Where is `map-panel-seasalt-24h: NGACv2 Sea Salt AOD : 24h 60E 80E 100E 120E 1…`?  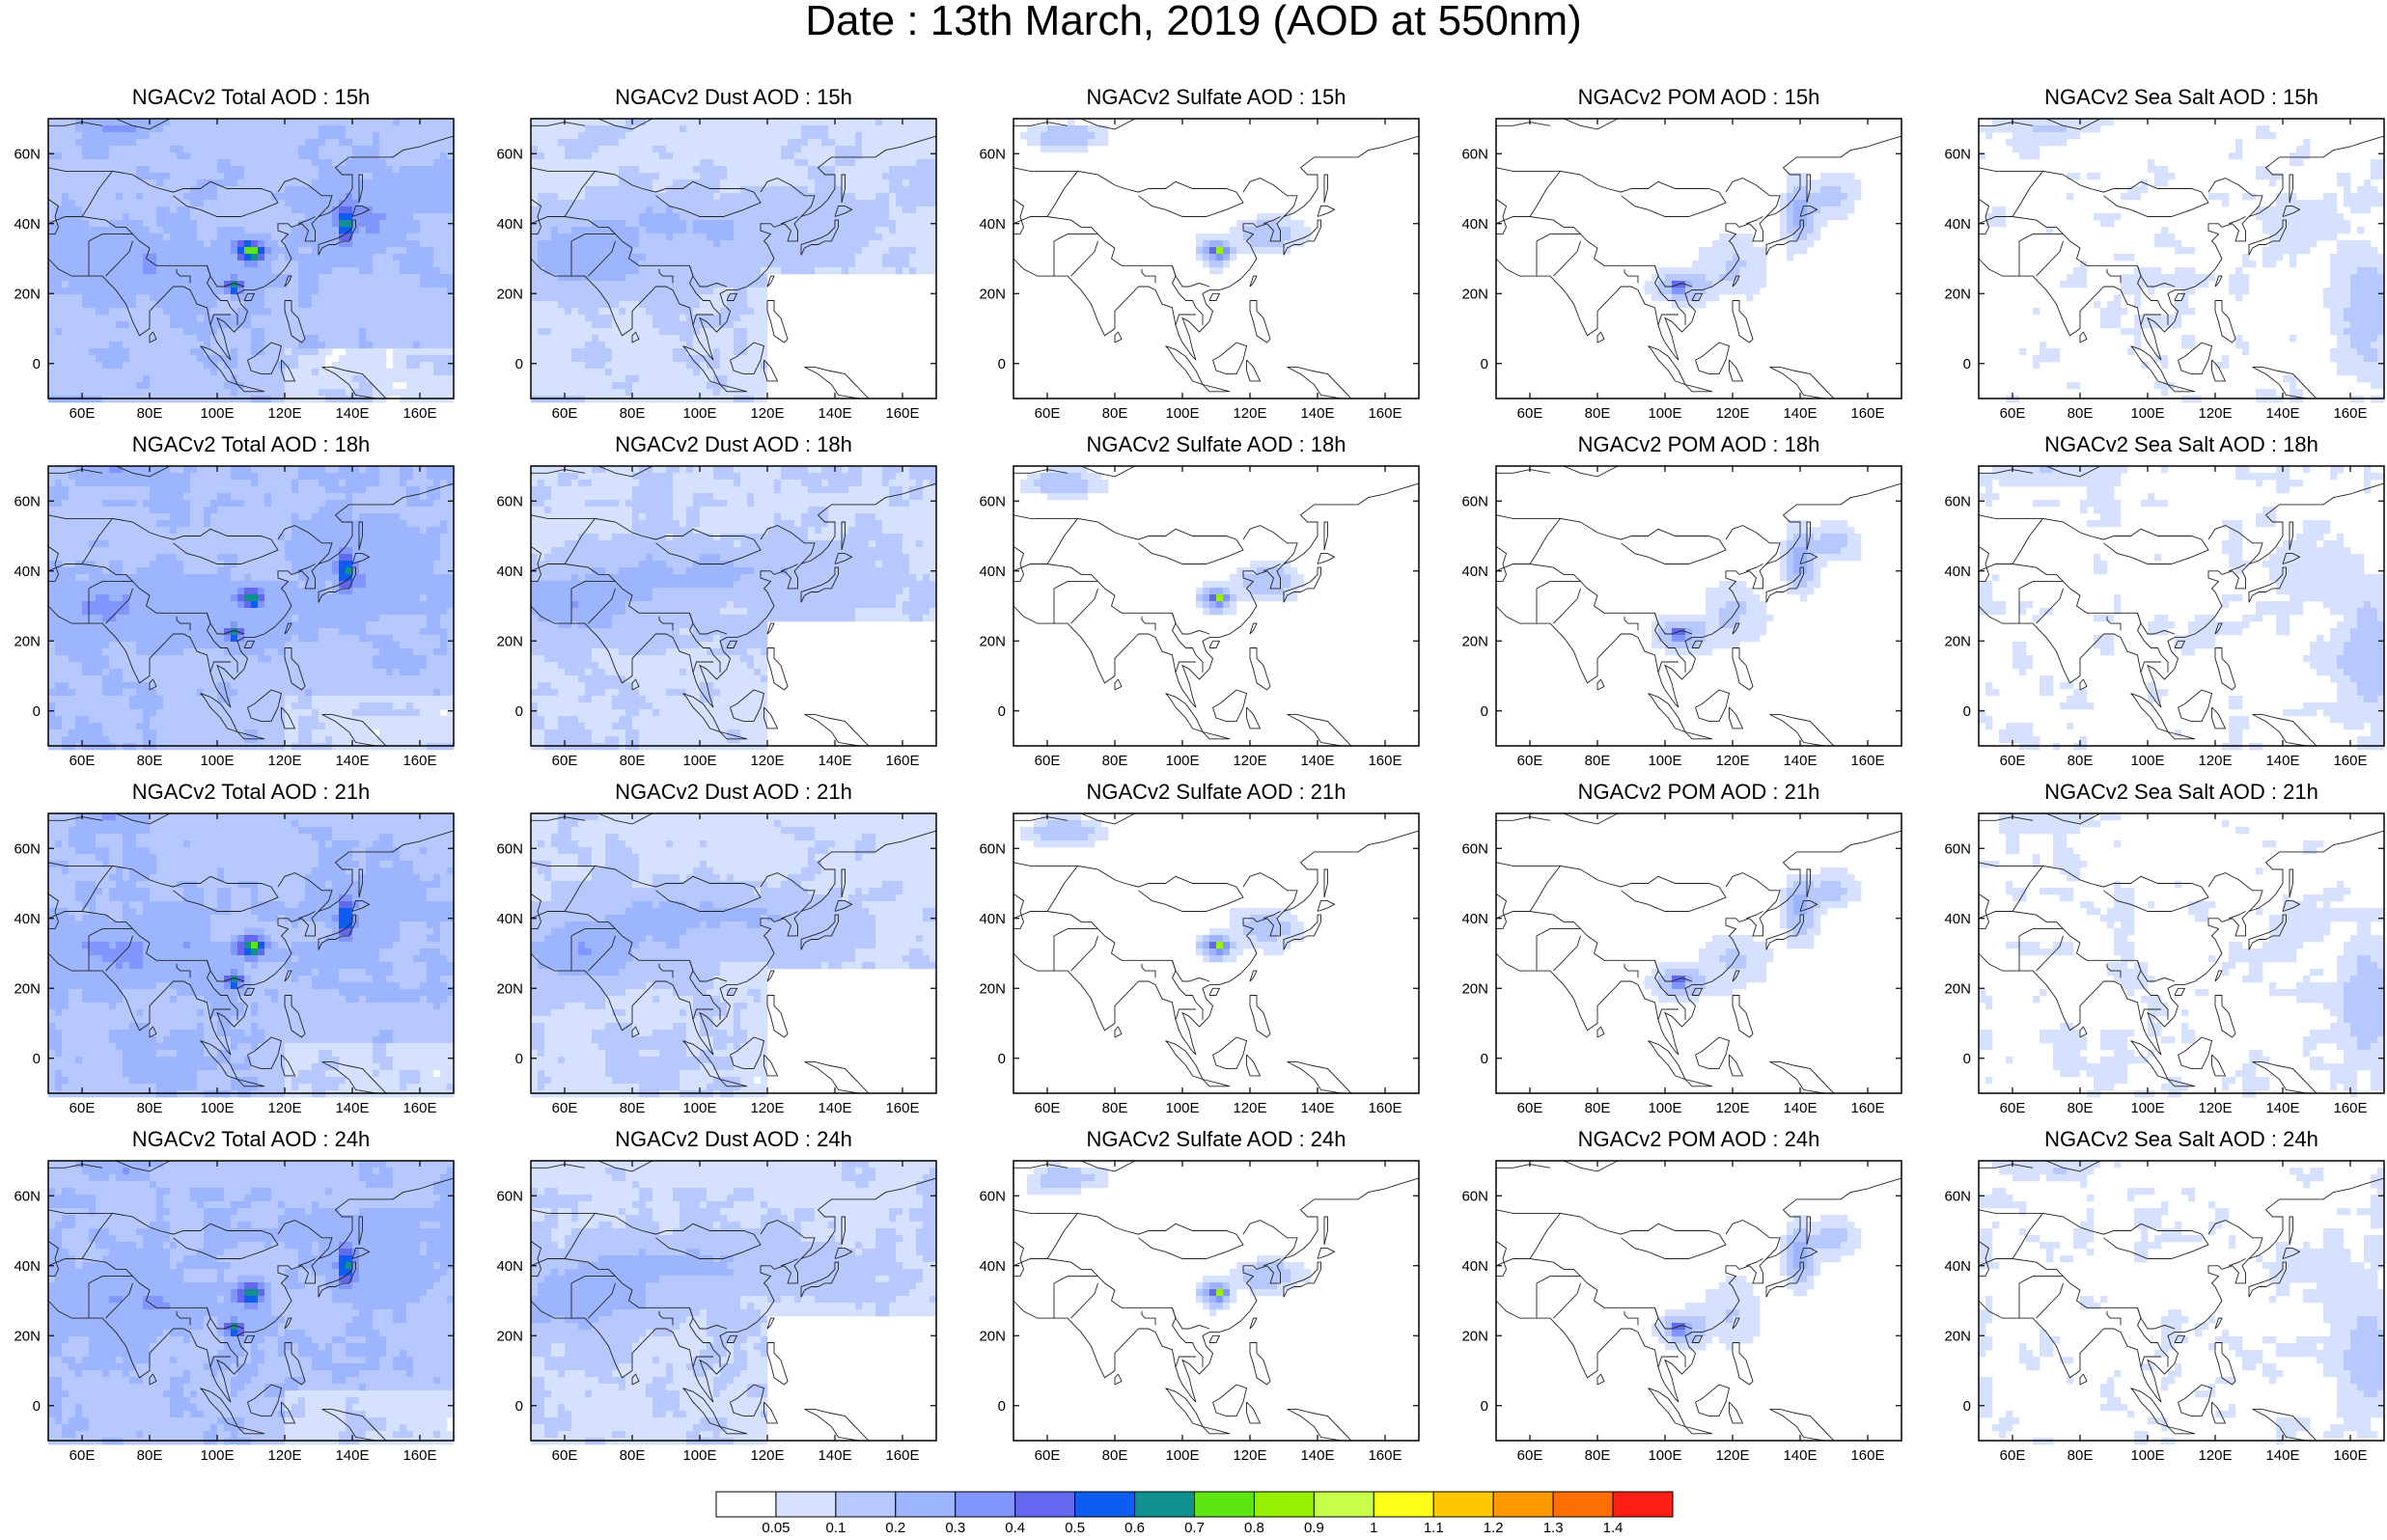 map-panel-seasalt-24h: NGACv2 Sea Salt AOD : 24h 60E 80E 100E 120E 1… is located at coordinates (2157, 1296).